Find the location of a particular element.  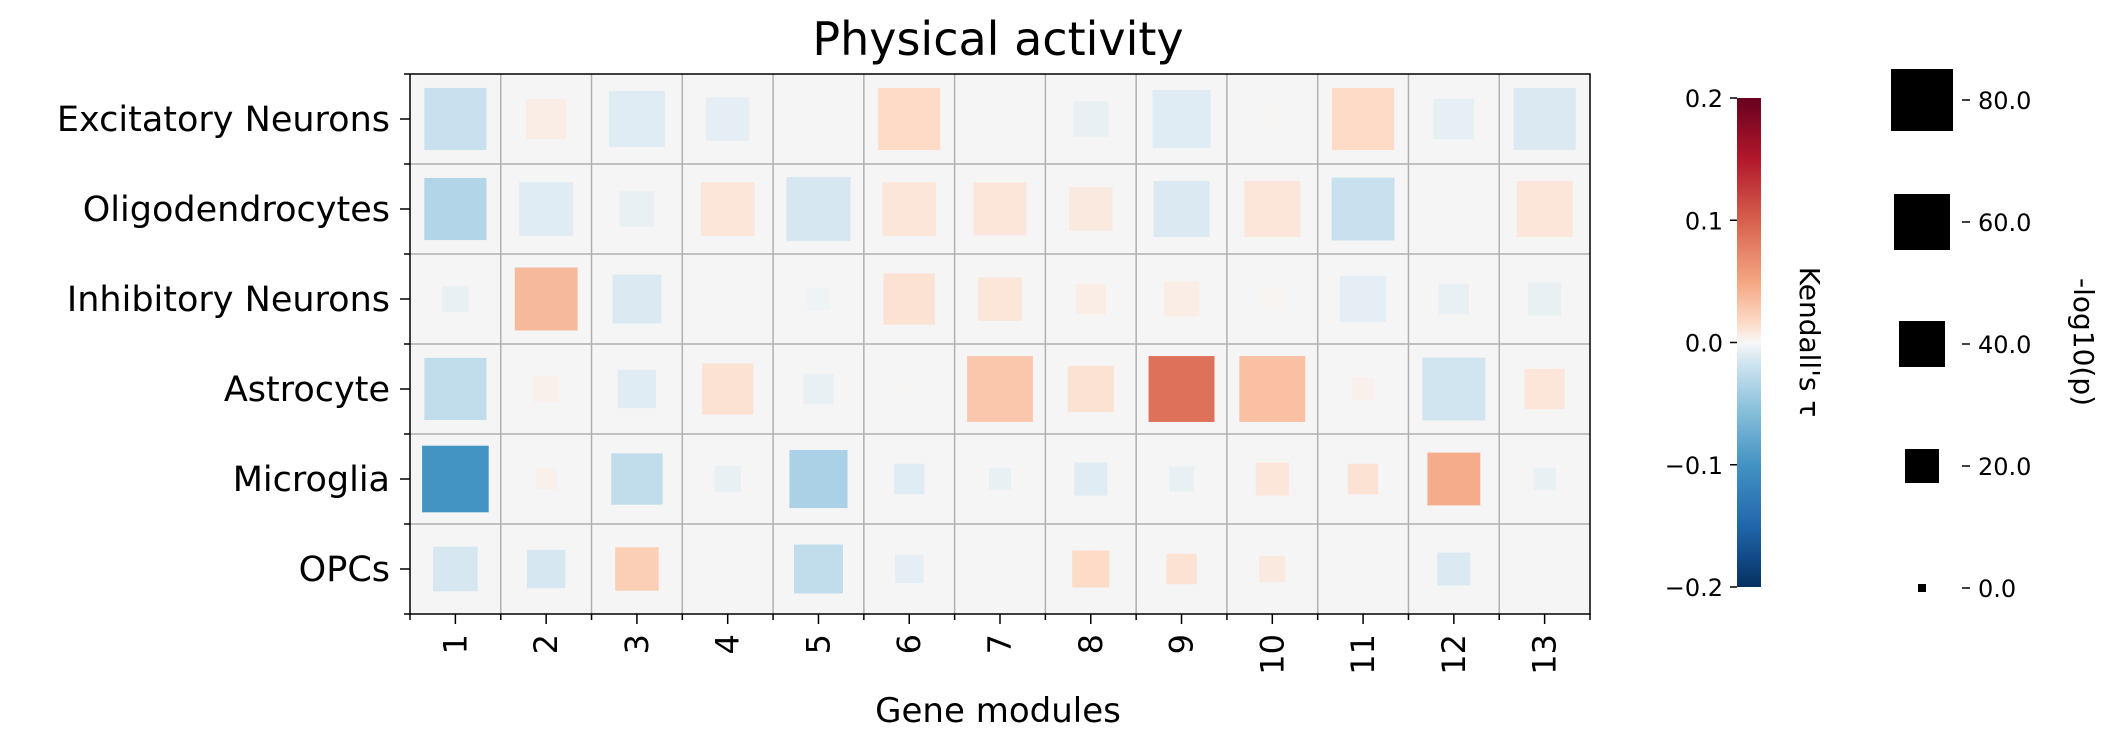

y-tick-label: OPCs is located at coordinates (344, 570).